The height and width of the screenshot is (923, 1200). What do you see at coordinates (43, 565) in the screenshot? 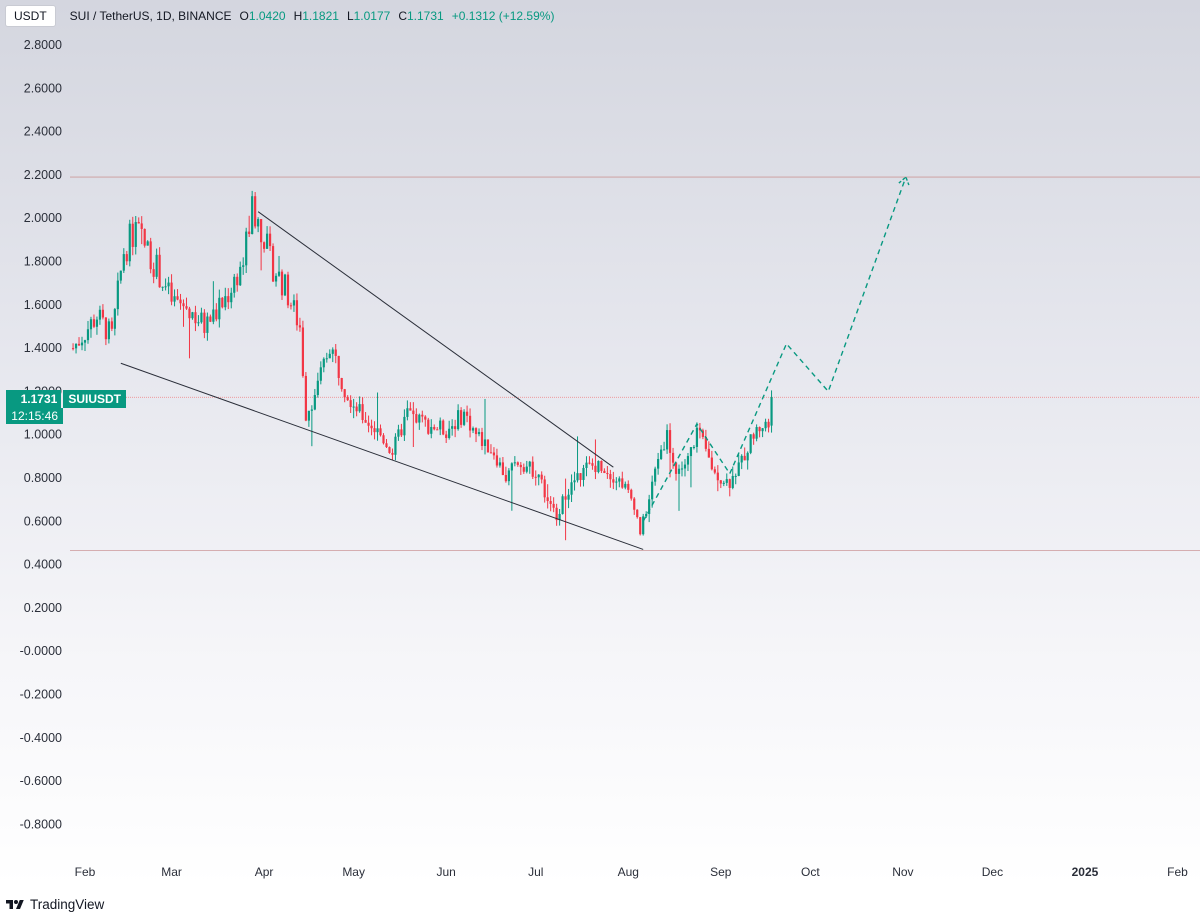
I see `y-tick-label: 0.4000` at bounding box center [43, 565].